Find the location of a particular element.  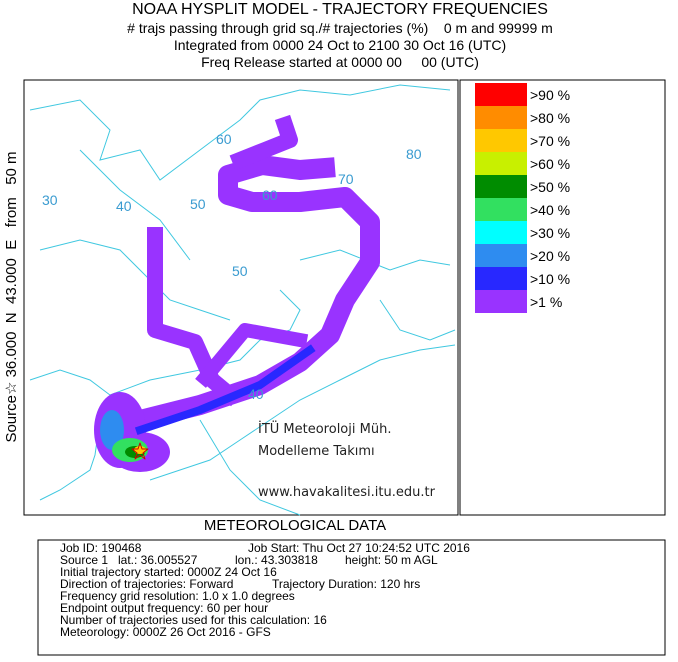

legend-label: >1 % is located at coordinates (546, 302).